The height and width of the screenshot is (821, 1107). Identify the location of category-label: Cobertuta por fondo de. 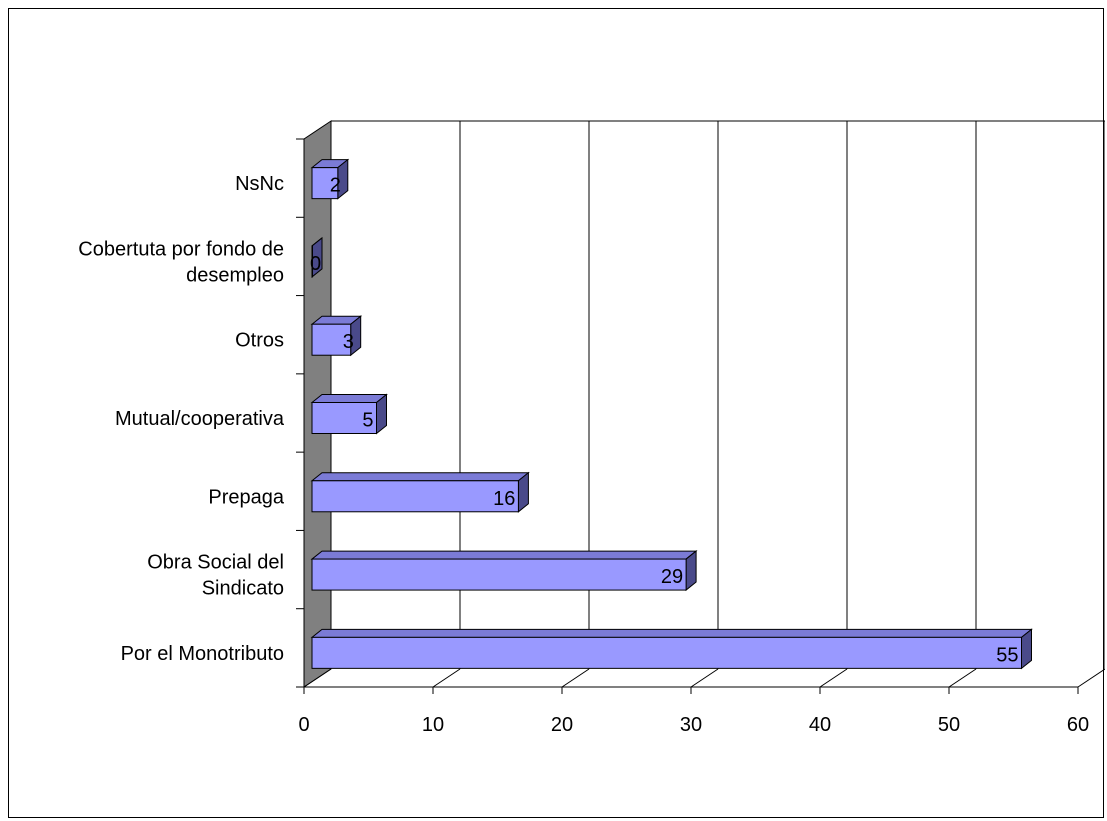
(181, 249).